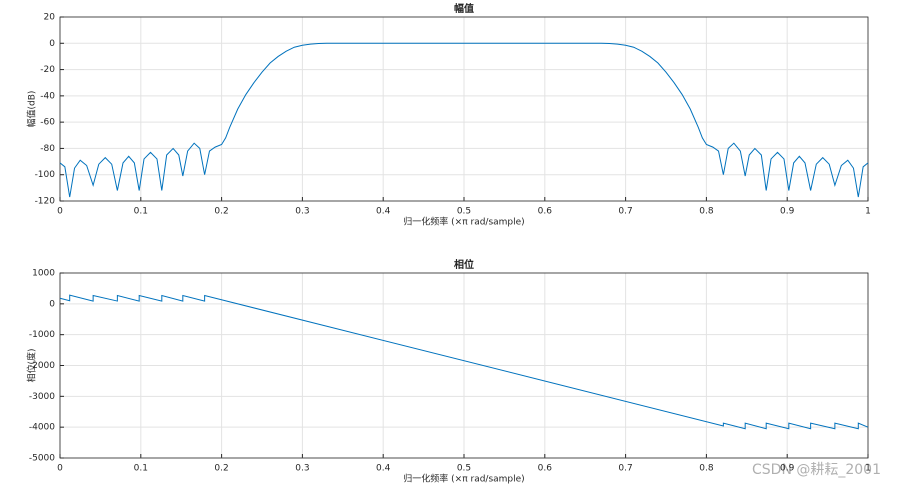  I want to click on y-tick-label: -80, so click(47, 149).